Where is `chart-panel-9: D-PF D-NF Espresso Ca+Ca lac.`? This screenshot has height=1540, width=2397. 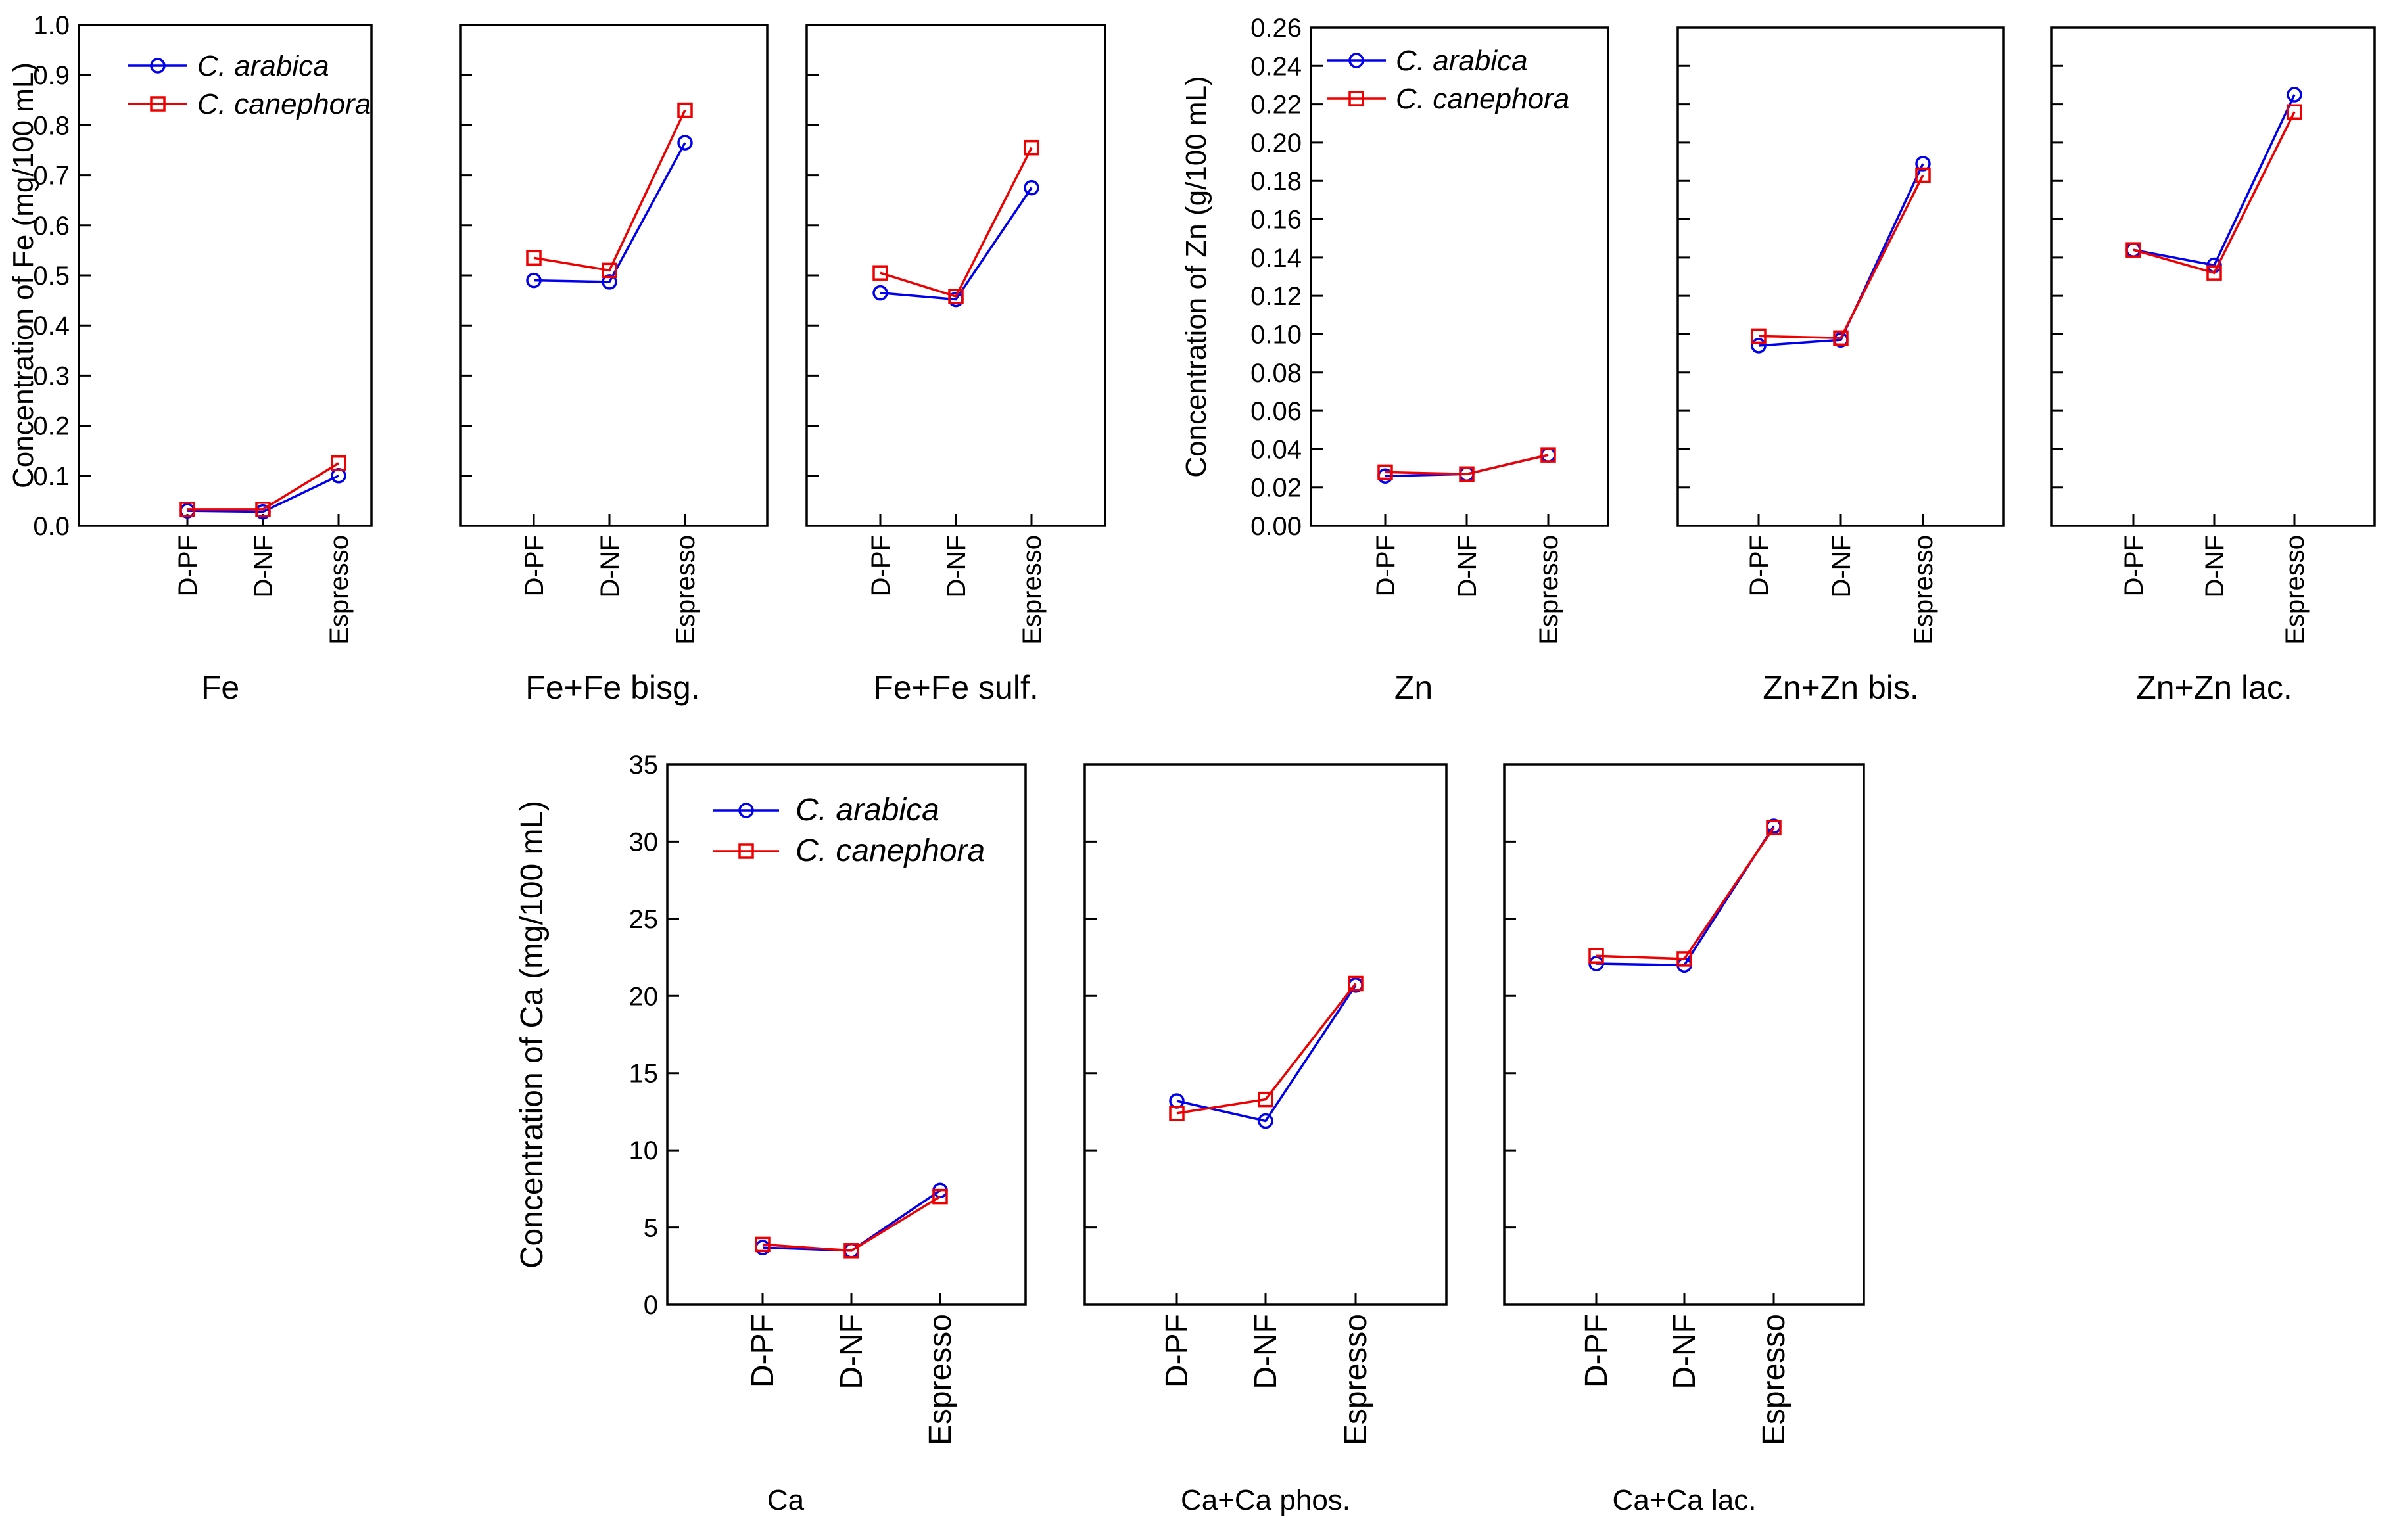 chart-panel-9: D-PF D-NF Espresso Ca+Ca lac. is located at coordinates (1684, 1139).